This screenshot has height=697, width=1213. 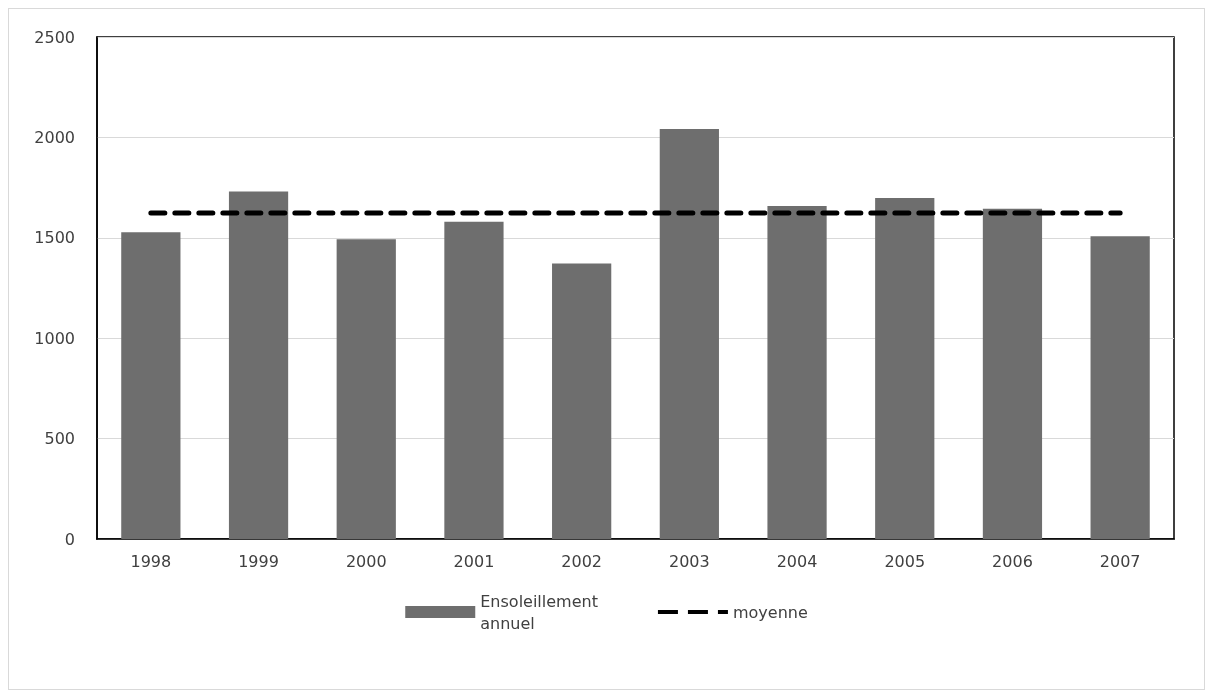 I want to click on x-tick-label: 2004, so click(x=797, y=561).